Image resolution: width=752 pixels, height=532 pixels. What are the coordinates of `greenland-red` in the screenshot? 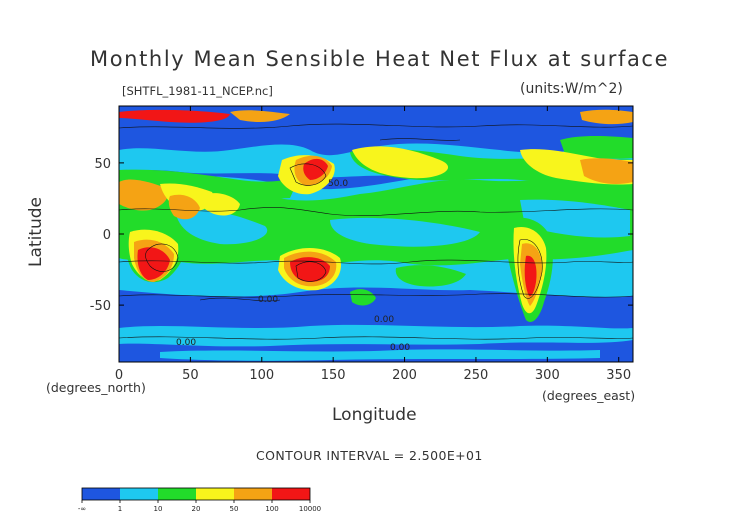 It's located at (174, 116).